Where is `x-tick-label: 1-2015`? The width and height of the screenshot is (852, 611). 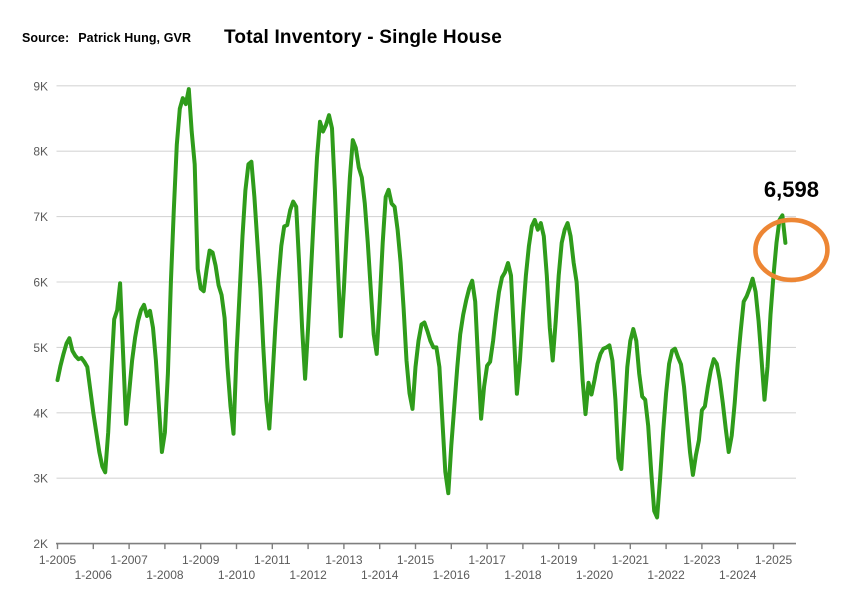
x-tick-label: 1-2015 is located at coordinates (416, 560).